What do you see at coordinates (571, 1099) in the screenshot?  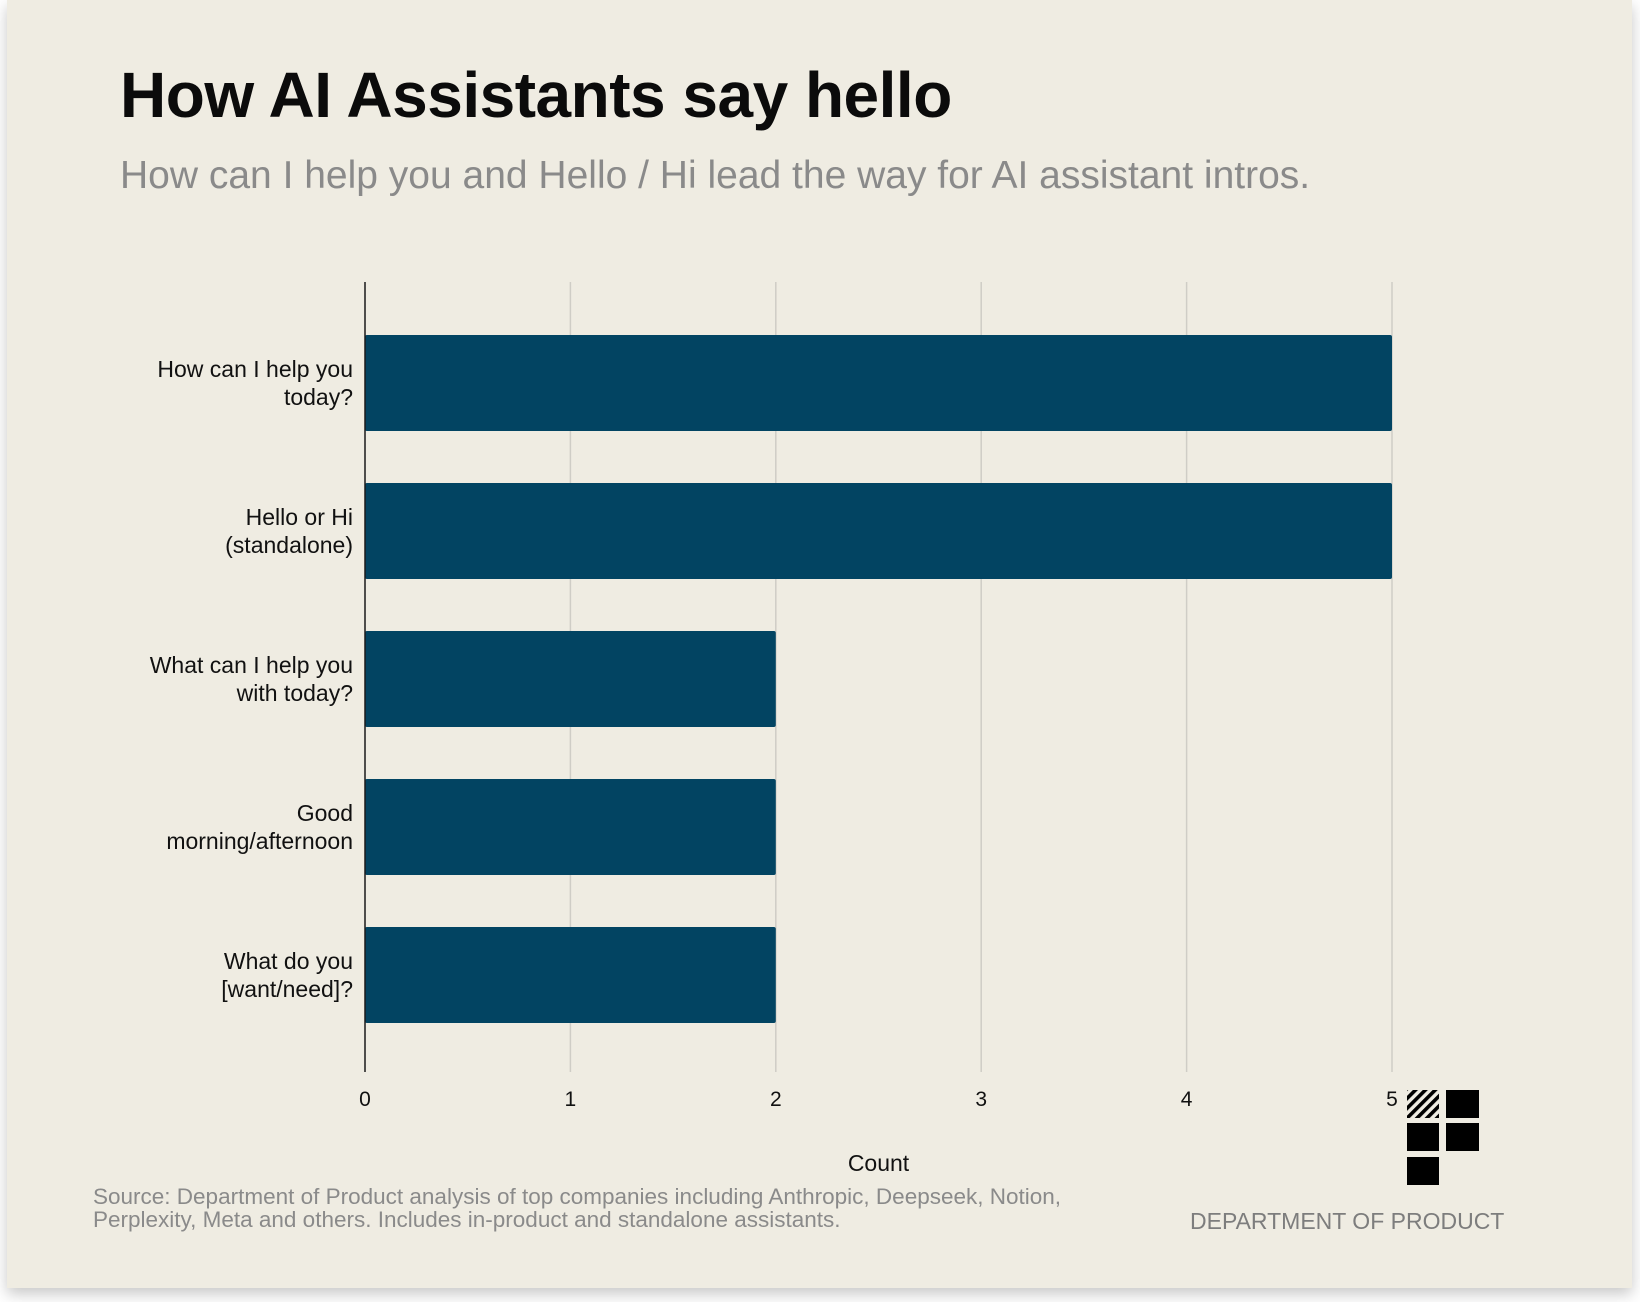 I see `x-tick-label: 1` at bounding box center [571, 1099].